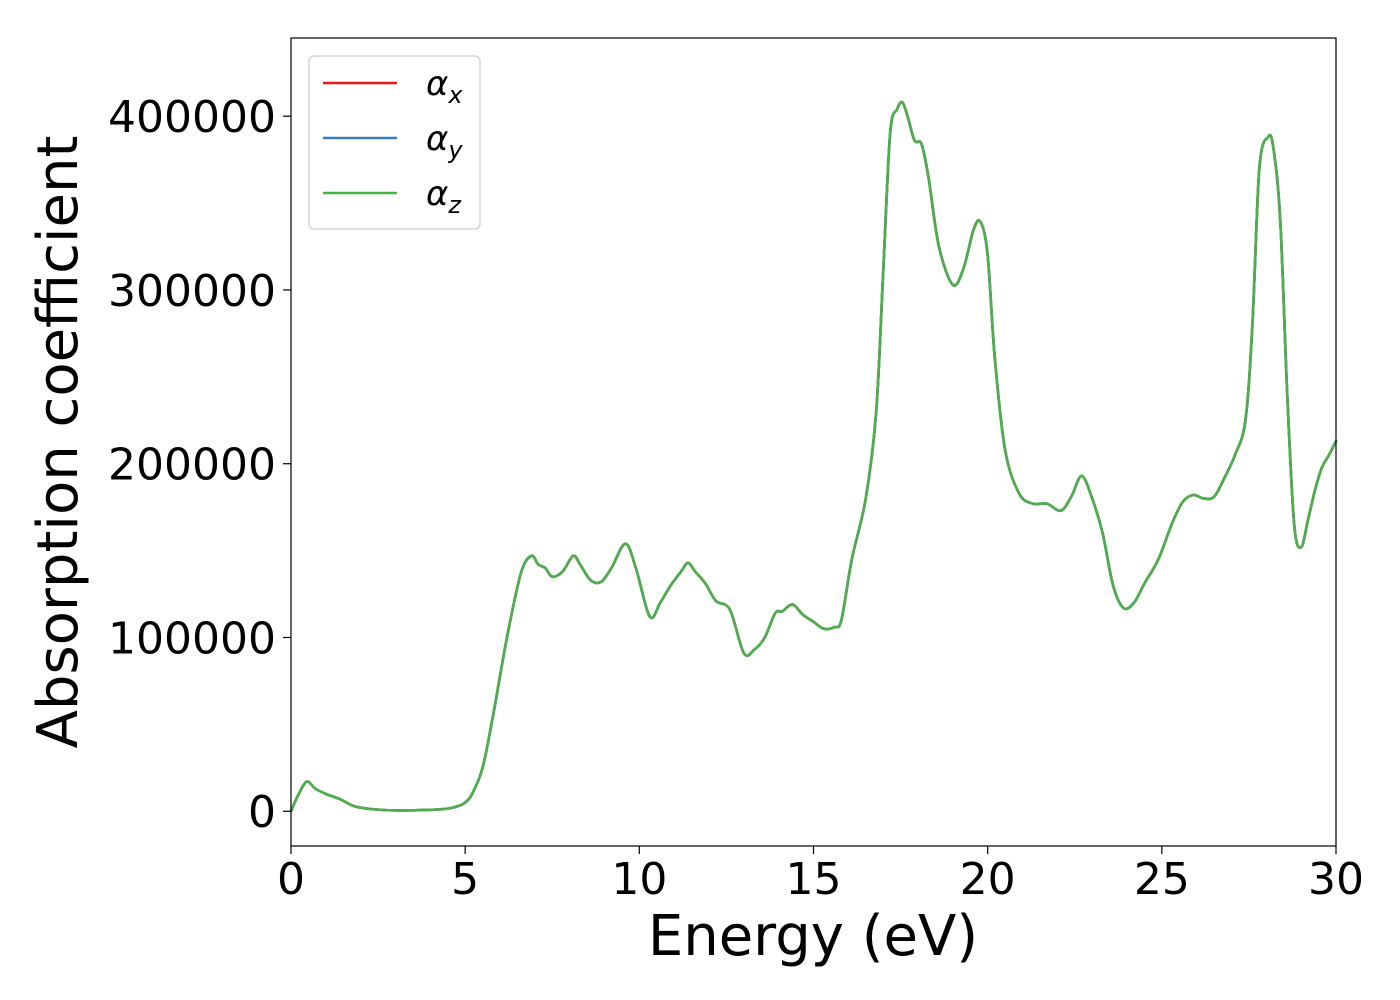  I want to click on legend: αx αy αz, so click(394, 142).